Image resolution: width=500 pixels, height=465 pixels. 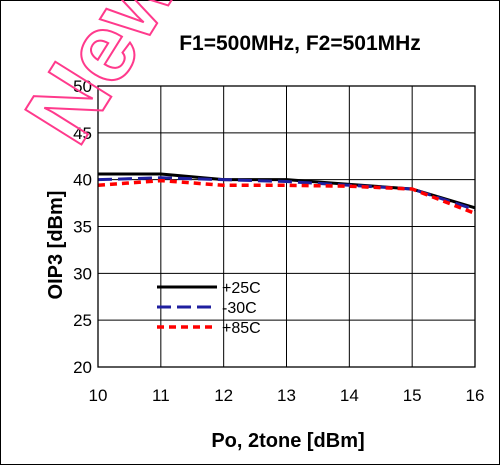 What do you see at coordinates (349, 395) in the screenshot?
I see `x-tick-label-4: 14` at bounding box center [349, 395].